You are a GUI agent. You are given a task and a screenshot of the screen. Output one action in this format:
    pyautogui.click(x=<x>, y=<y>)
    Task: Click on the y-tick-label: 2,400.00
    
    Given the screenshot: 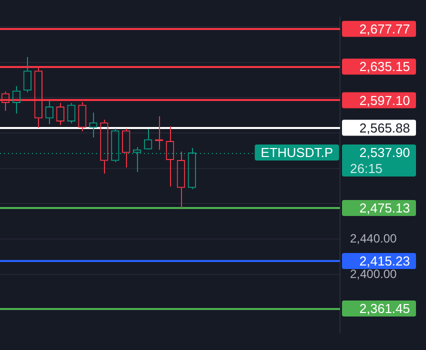 What is the action you would take?
    pyautogui.click(x=374, y=273)
    